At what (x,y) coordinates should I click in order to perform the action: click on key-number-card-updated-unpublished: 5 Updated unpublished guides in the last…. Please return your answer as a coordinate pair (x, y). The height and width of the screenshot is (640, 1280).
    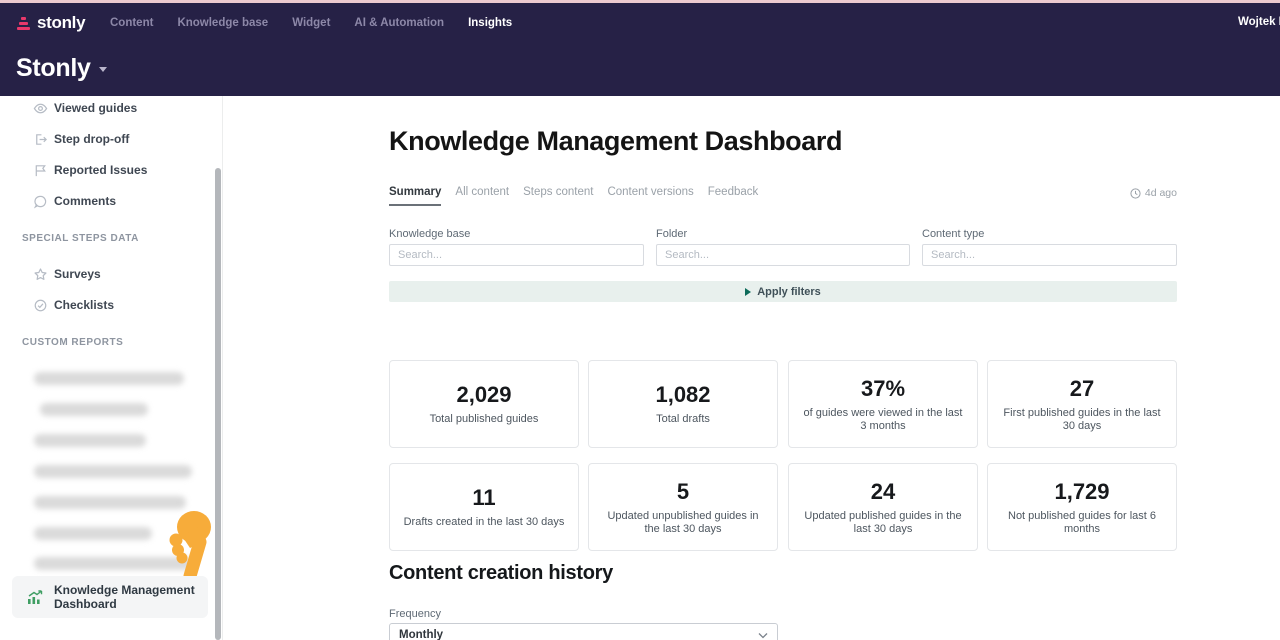
    Looking at the image, I should click on (683, 507).